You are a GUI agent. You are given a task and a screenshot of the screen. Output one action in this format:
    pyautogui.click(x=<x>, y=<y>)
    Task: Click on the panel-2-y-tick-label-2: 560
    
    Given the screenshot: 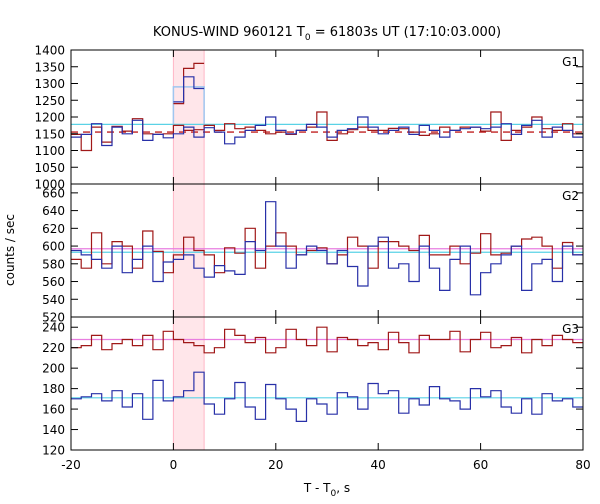 What is the action you would take?
    pyautogui.click(x=53, y=282)
    